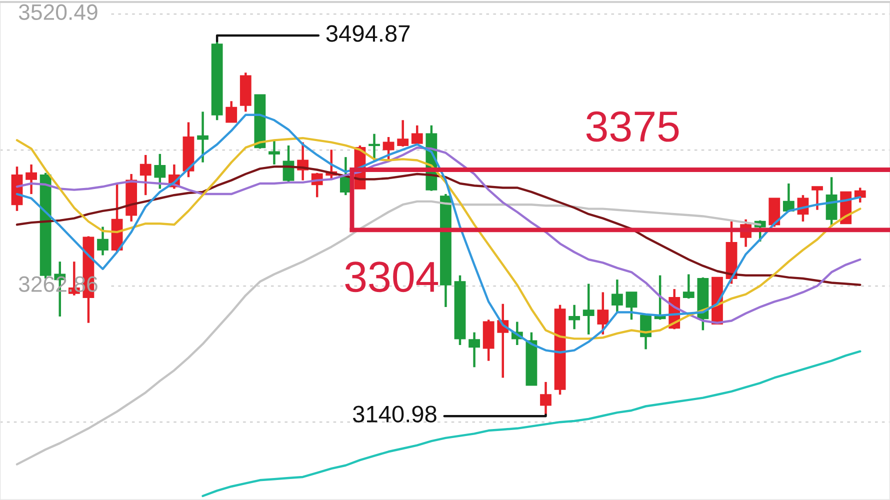 The image size is (890, 500). Describe the element at coordinates (391, 277) in the screenshot. I see `annotation: 3304` at that location.